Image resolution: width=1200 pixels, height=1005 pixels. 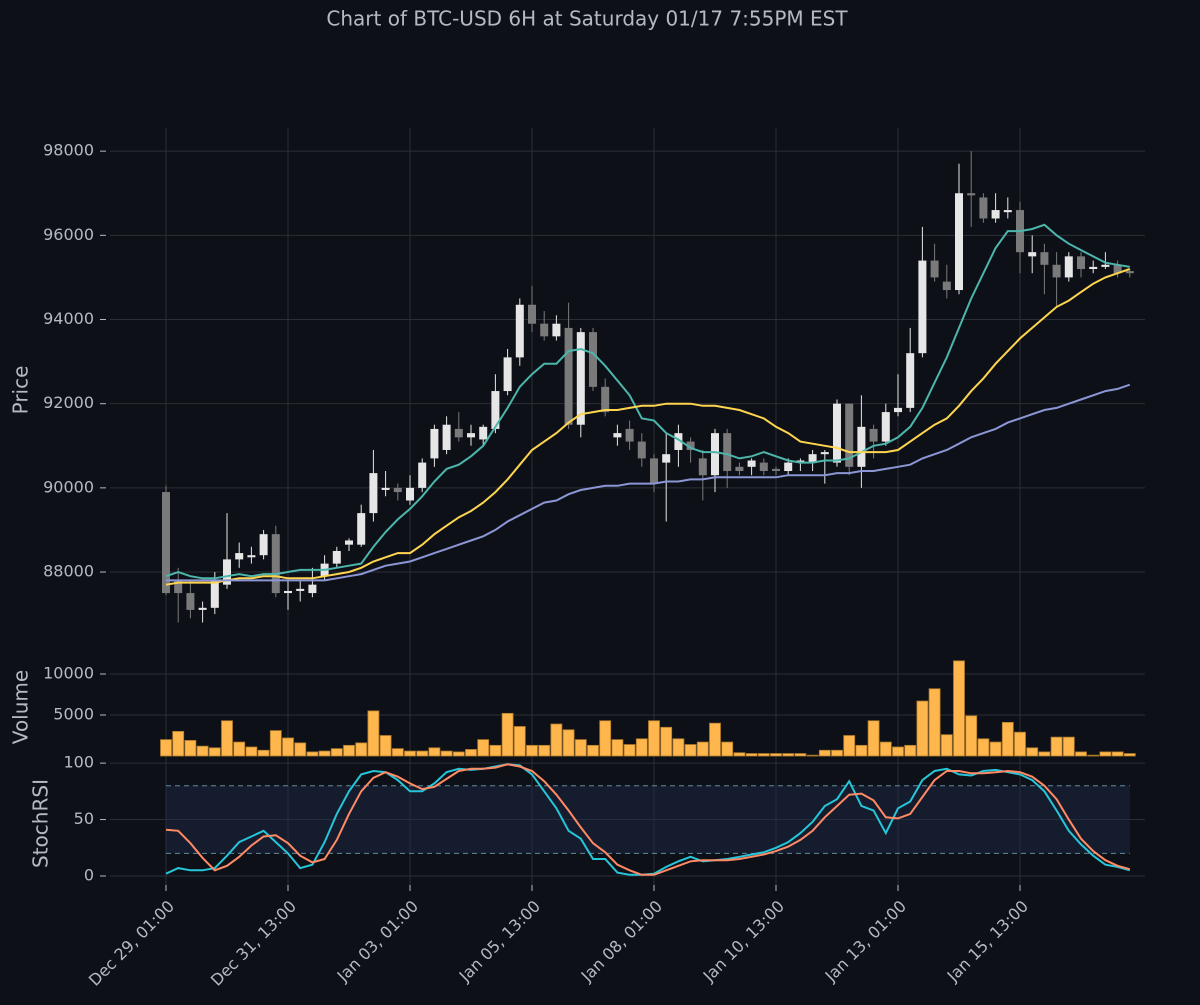 I want to click on y-tick-label: 98000, so click(x=68, y=150).